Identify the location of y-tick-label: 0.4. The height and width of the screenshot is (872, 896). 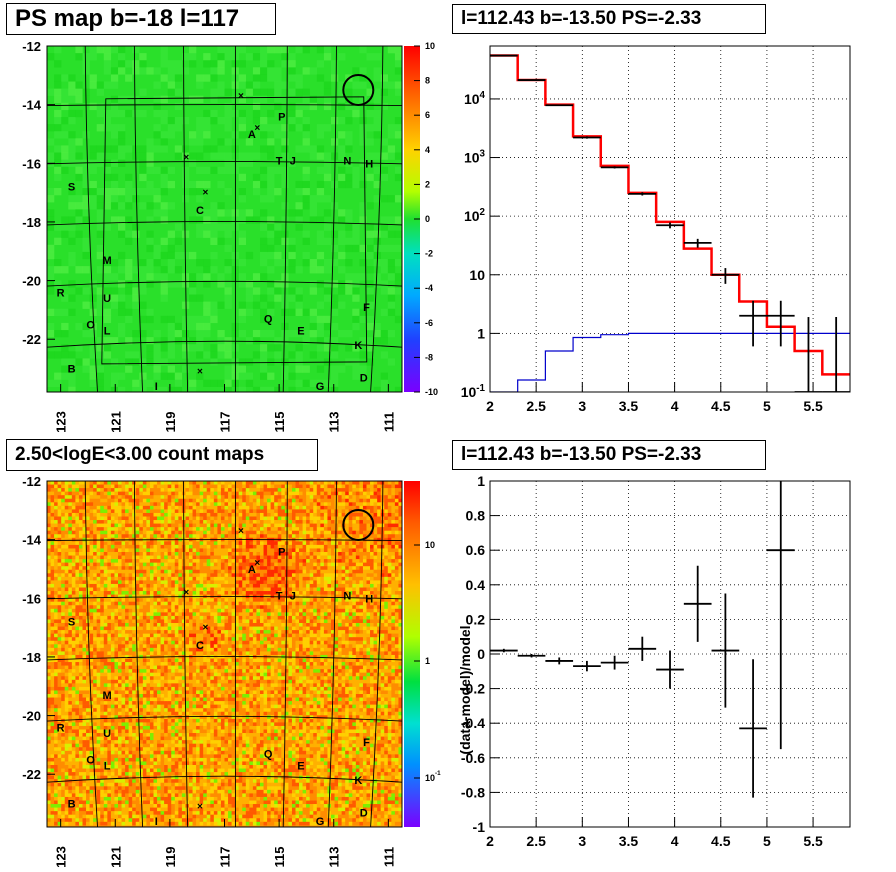
(476, 585).